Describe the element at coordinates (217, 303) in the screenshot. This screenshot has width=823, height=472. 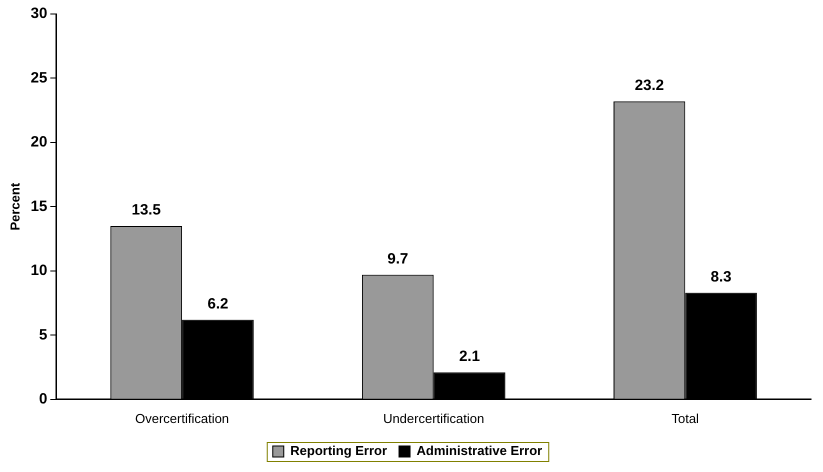
I see `data-label: 6.2` at that location.